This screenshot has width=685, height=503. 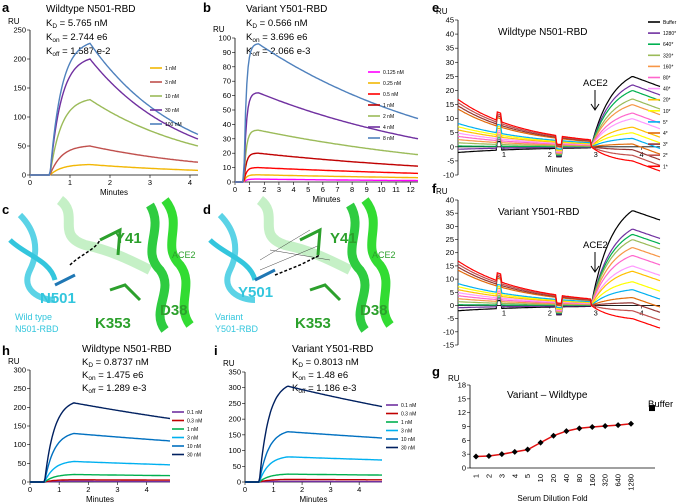 I want to click on x-axis-label: Serum Dilution Fold, so click(x=552, y=498).